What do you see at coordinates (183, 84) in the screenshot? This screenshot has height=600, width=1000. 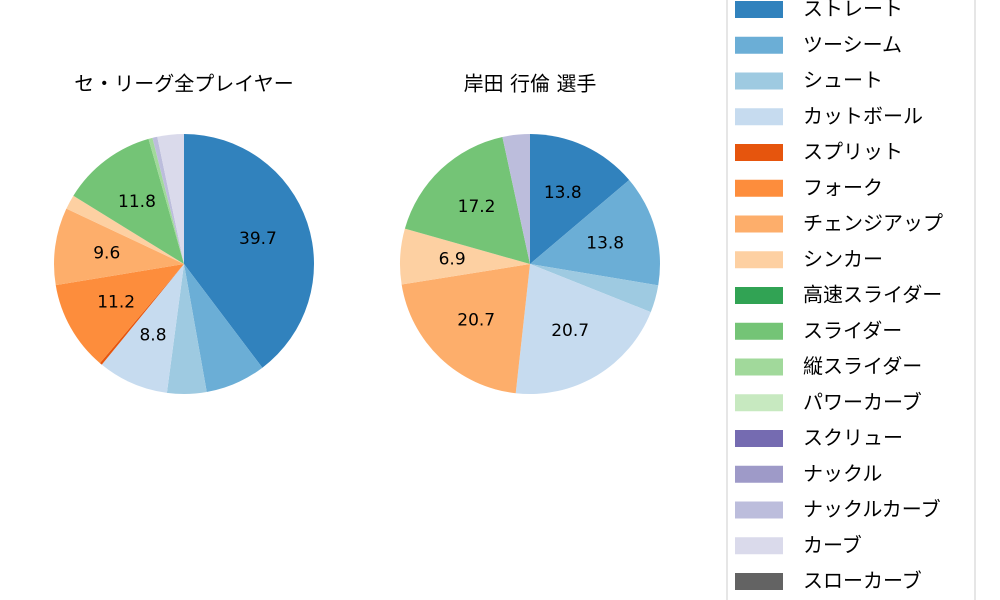 I see `pie-title: セ・リーグ全プレイヤー` at bounding box center [183, 84].